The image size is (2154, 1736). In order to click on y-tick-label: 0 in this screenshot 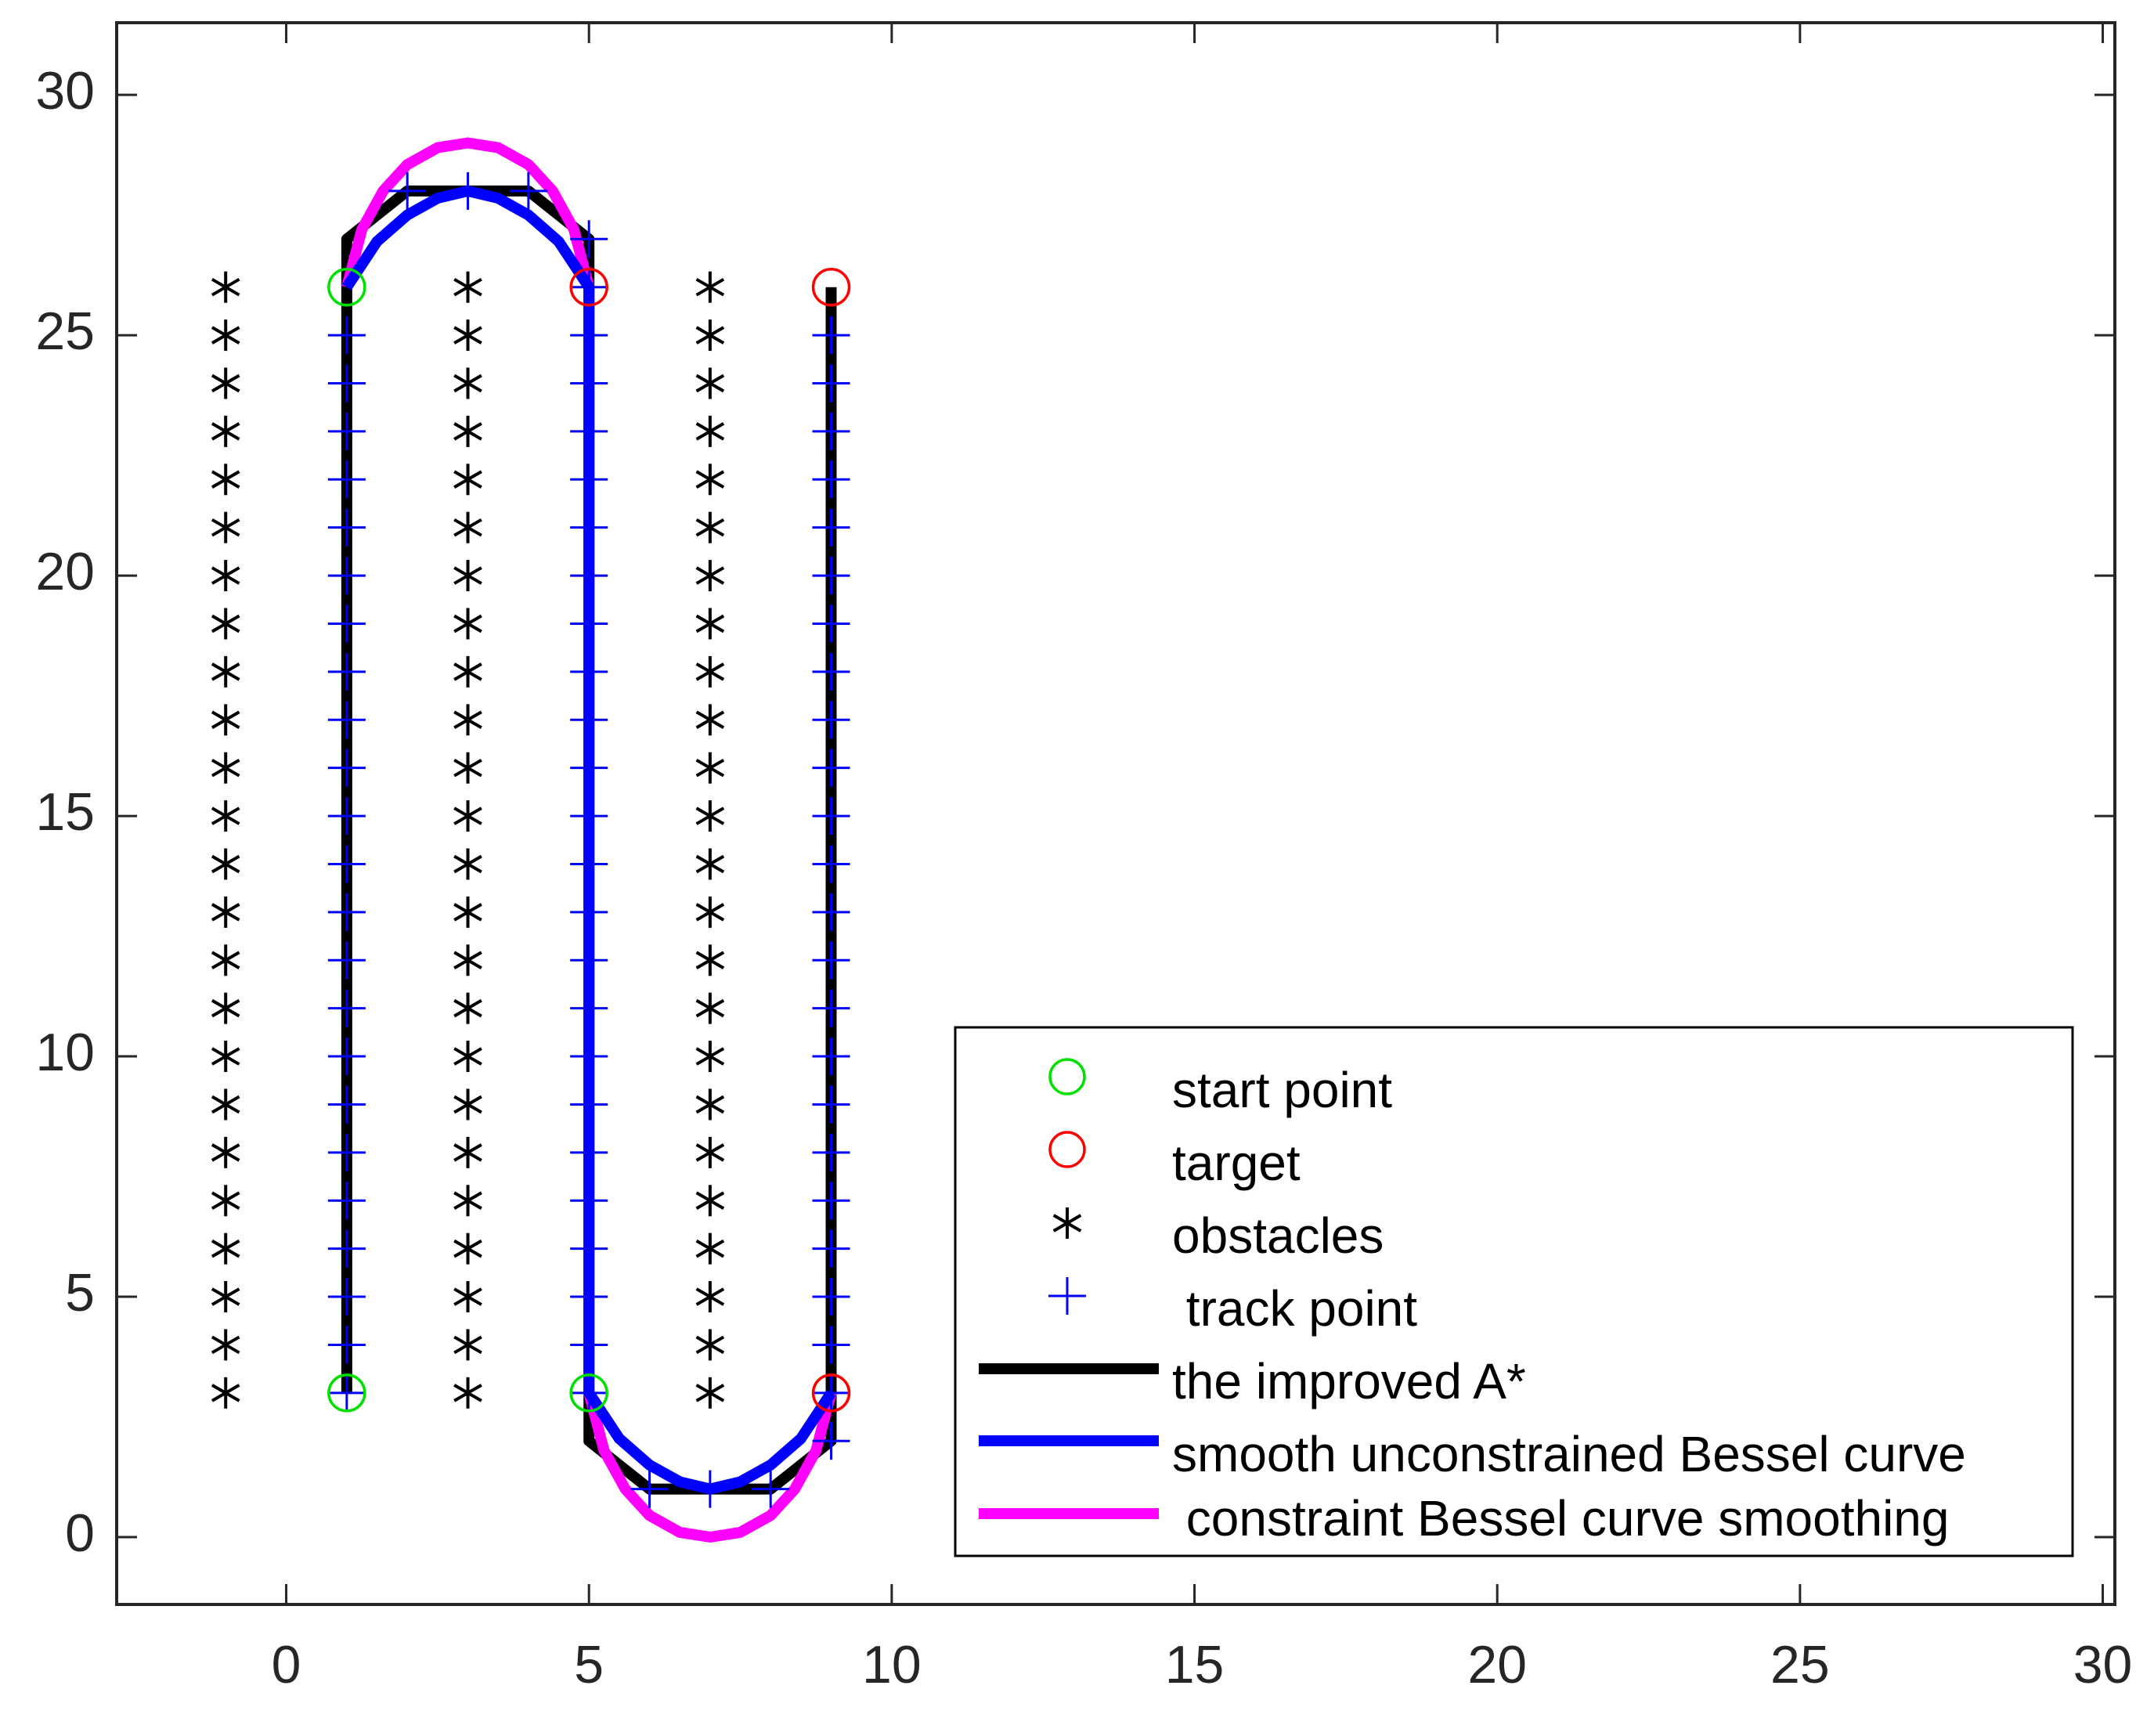, I will do `click(80, 1533)`.